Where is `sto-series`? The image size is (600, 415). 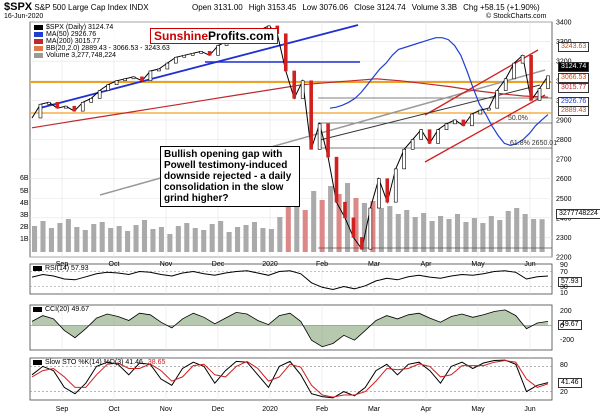 sto-series is located at coordinates (291, 379).